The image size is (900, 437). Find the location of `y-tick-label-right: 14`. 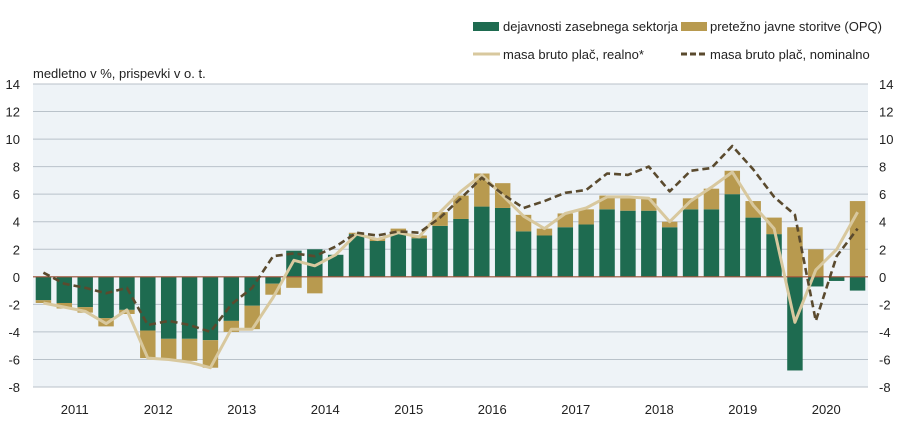

y-tick-label-right: 14 is located at coordinates (886, 84).